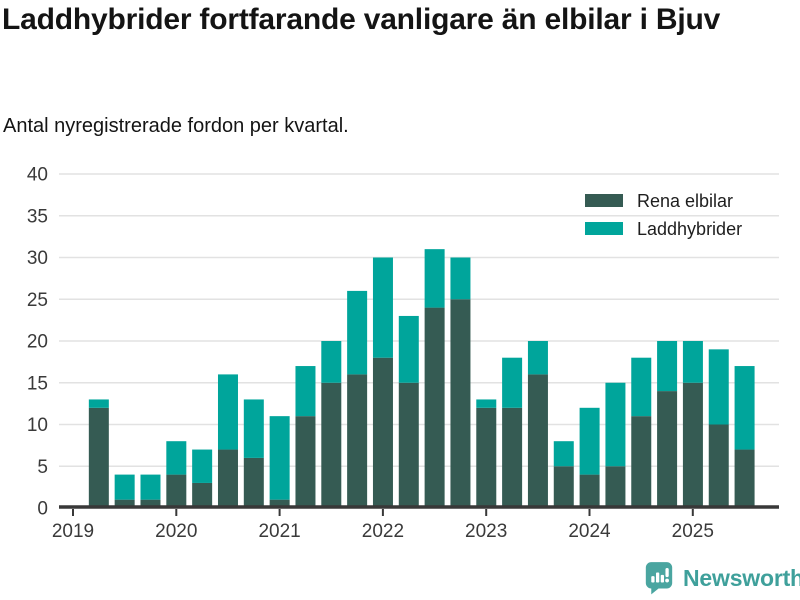  I want to click on bar-2023-q2-rena-elbilar, so click(512, 457).